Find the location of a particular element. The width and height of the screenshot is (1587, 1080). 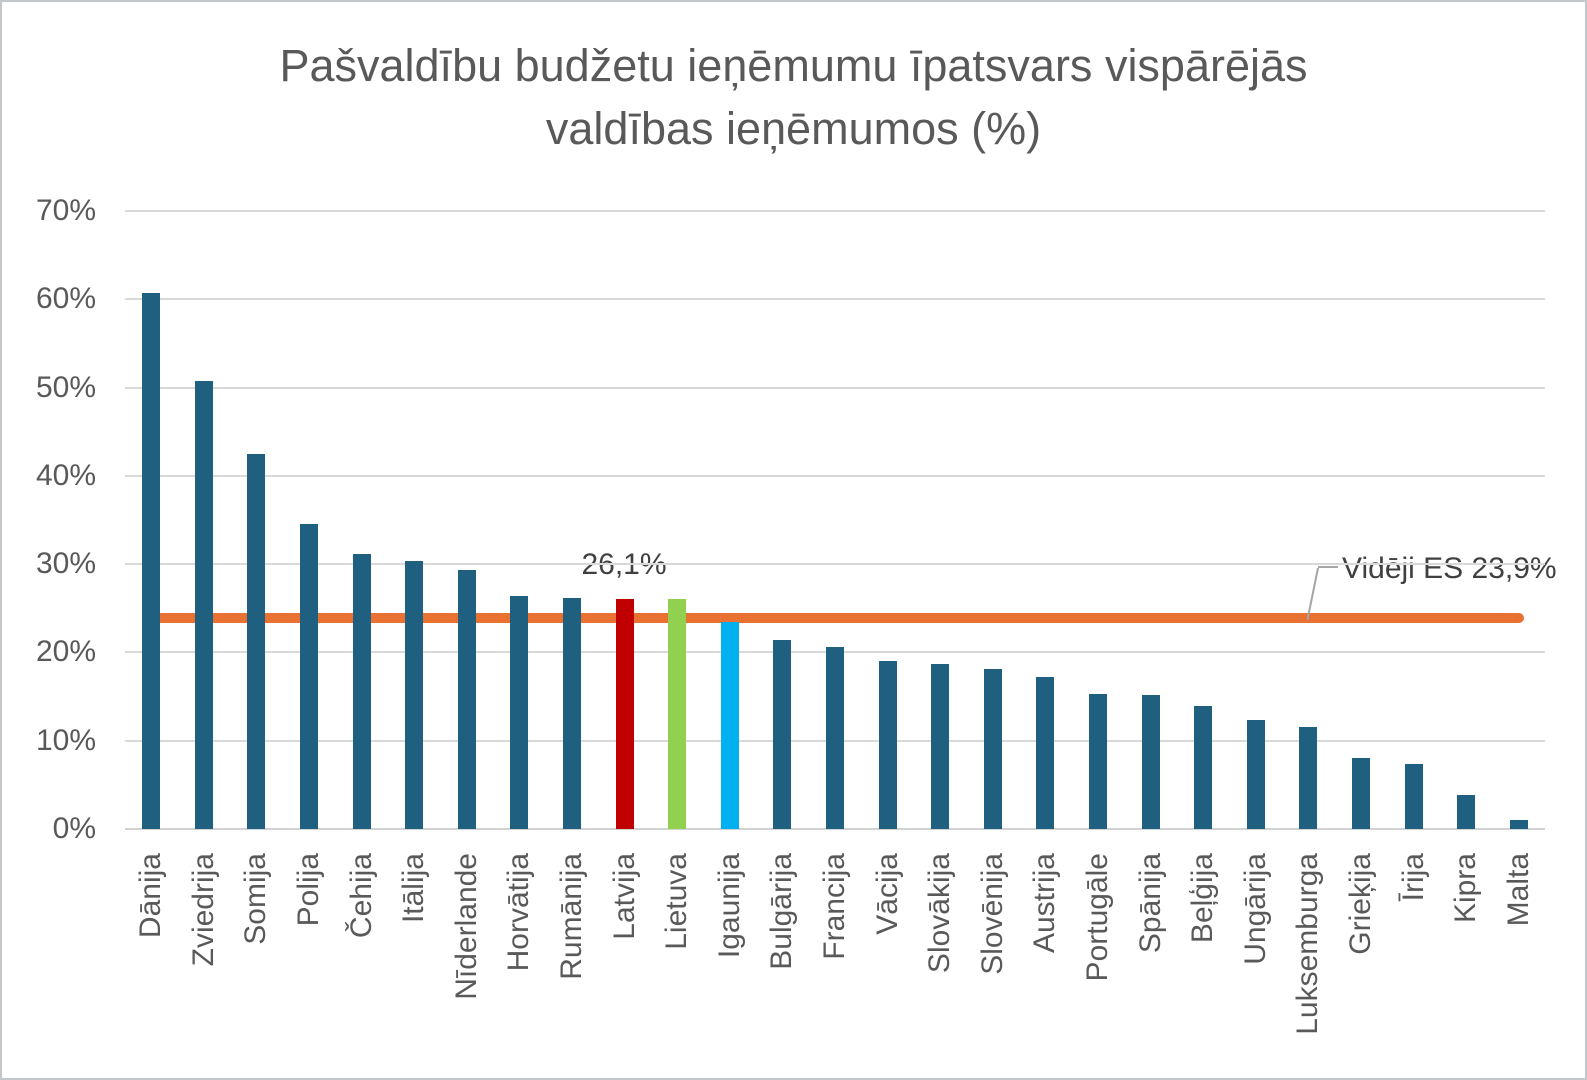

x-axis-label: Slovēnija is located at coordinates (992, 914).